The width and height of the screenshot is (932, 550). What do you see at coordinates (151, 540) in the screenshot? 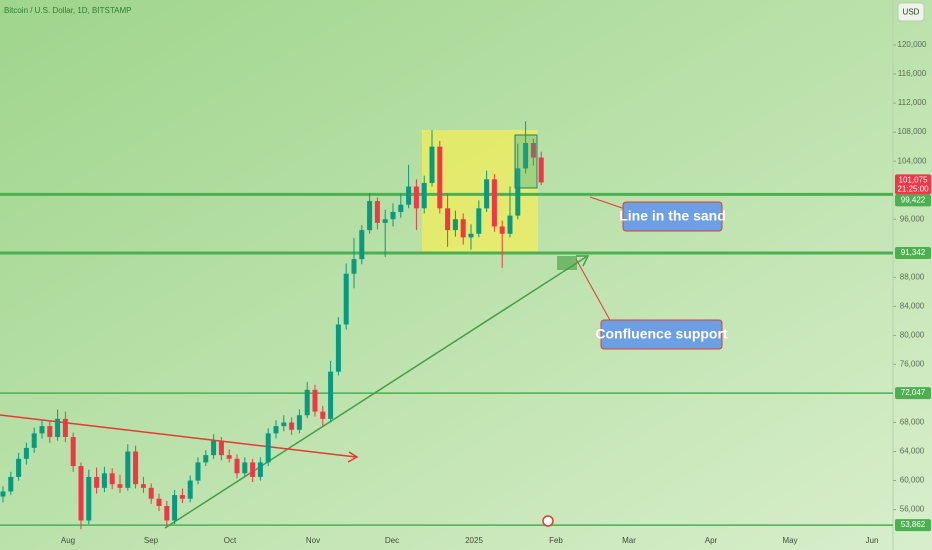
I see `x-tick-label: Sep` at bounding box center [151, 540].